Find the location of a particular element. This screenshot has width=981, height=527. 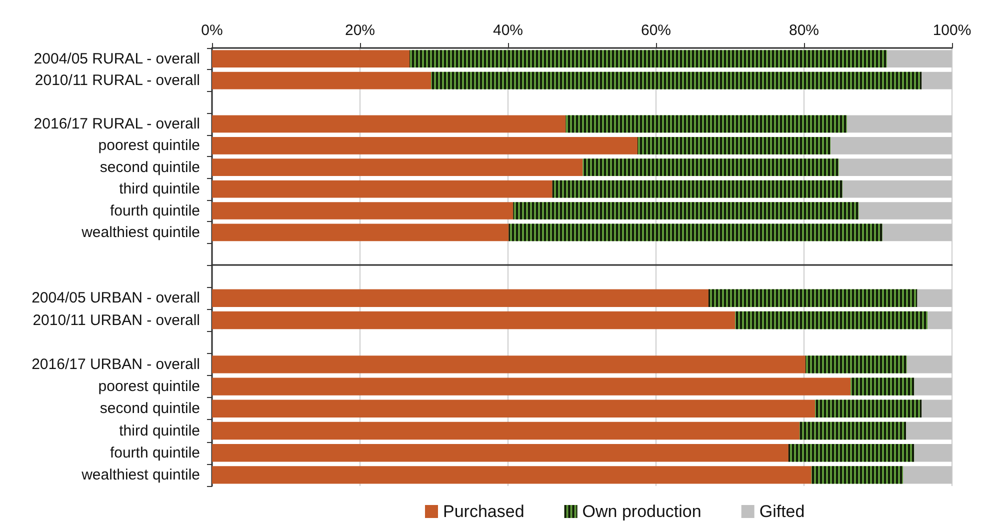

x-tick-label: 80% is located at coordinates (804, 30).